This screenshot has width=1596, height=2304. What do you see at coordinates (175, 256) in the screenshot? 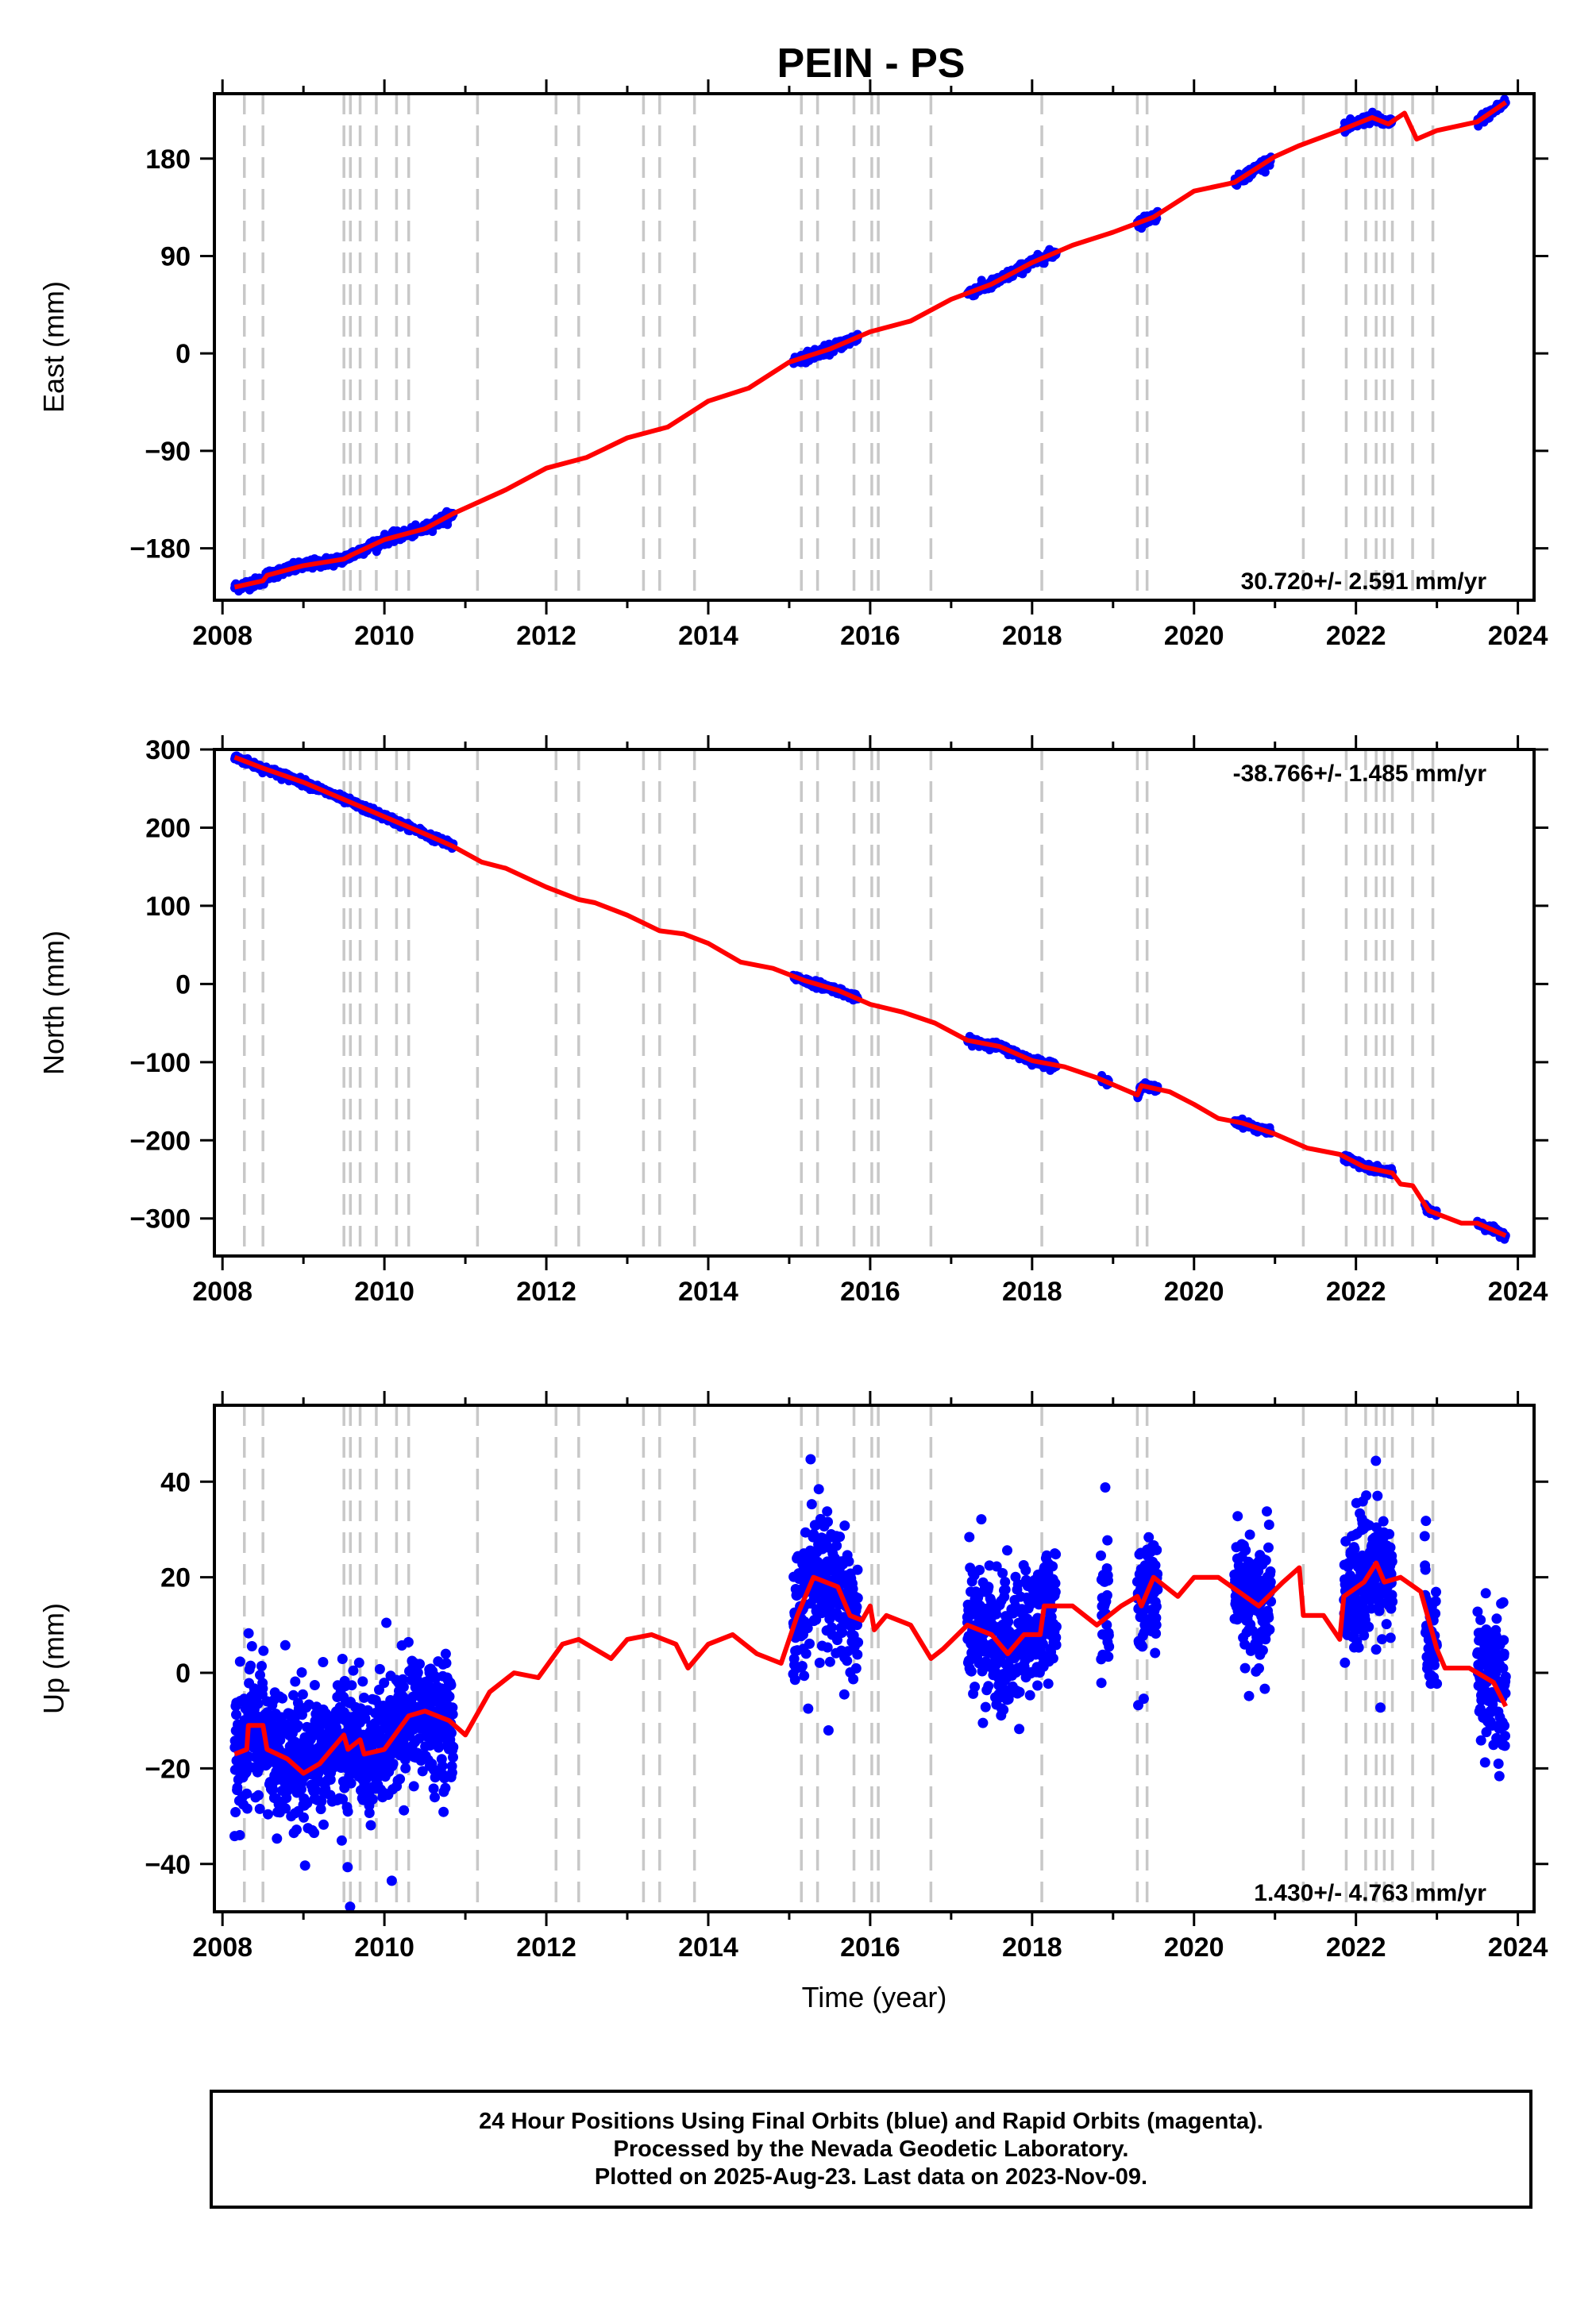
I see `y-tick-label: 90` at bounding box center [175, 256].